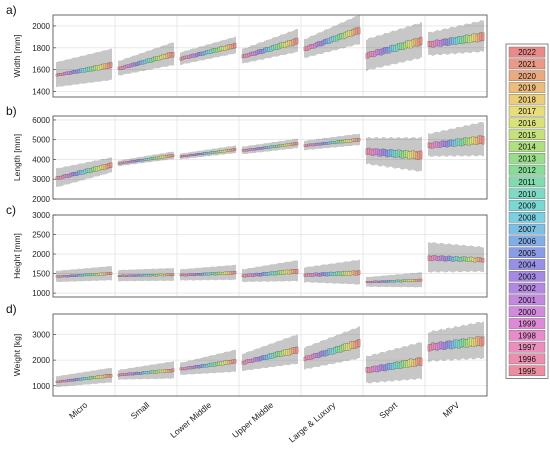  Describe the element at coordinates (252, 420) in the screenshot. I see `category-label: Upper Middle` at that location.